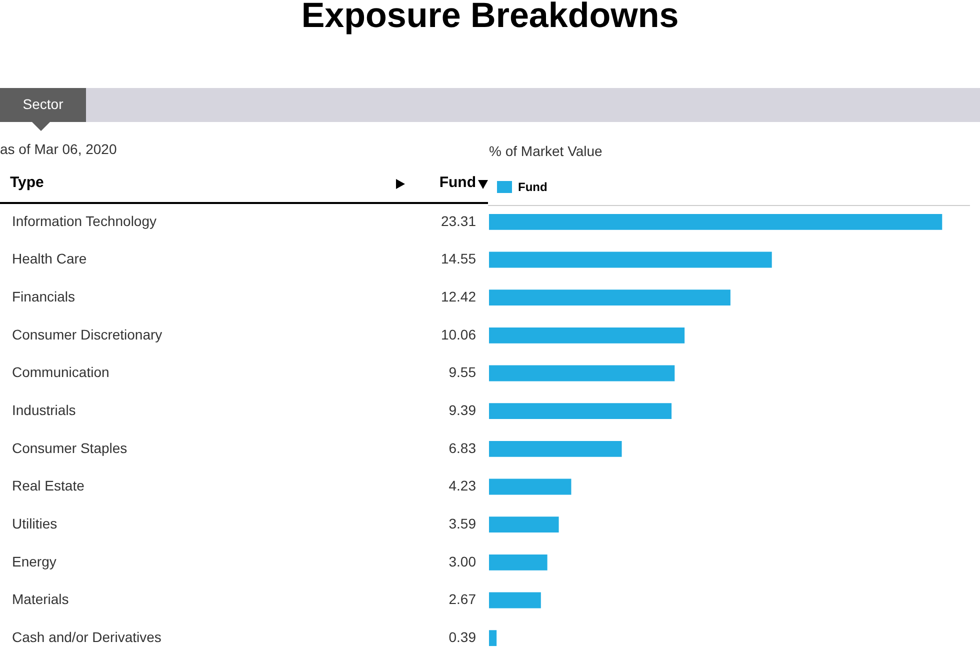 This screenshot has height=657, width=980. What do you see at coordinates (490, 18) in the screenshot?
I see `chart-title: Exposure Breakdowns` at bounding box center [490, 18].